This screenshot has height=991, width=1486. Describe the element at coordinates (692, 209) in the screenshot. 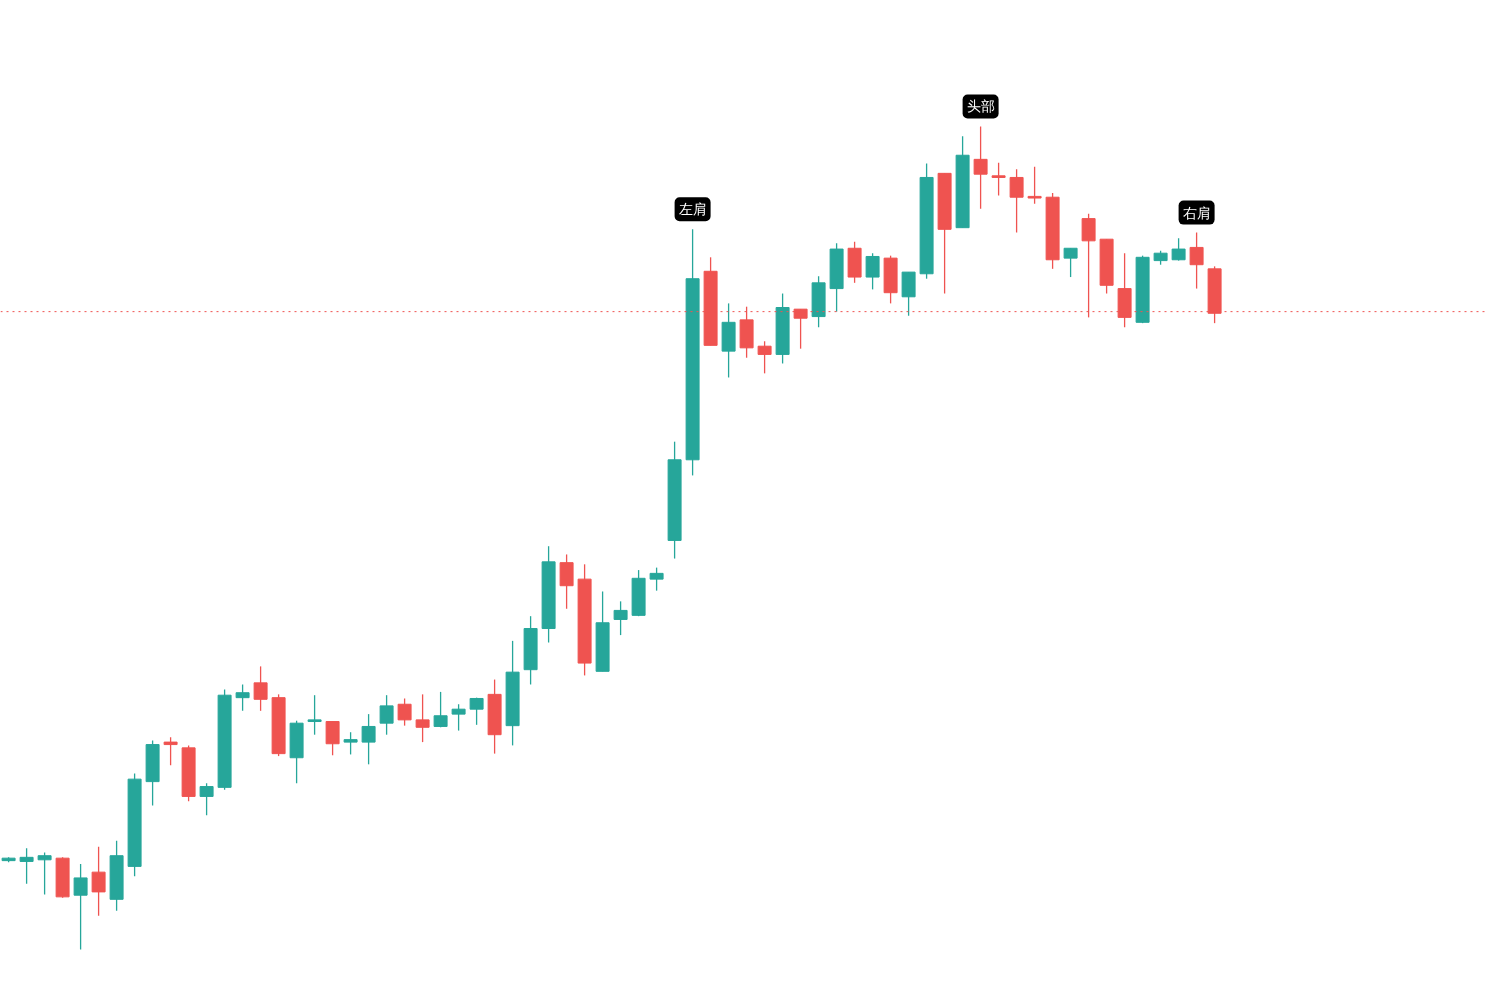

I see `annotation: 左肩` at that location.